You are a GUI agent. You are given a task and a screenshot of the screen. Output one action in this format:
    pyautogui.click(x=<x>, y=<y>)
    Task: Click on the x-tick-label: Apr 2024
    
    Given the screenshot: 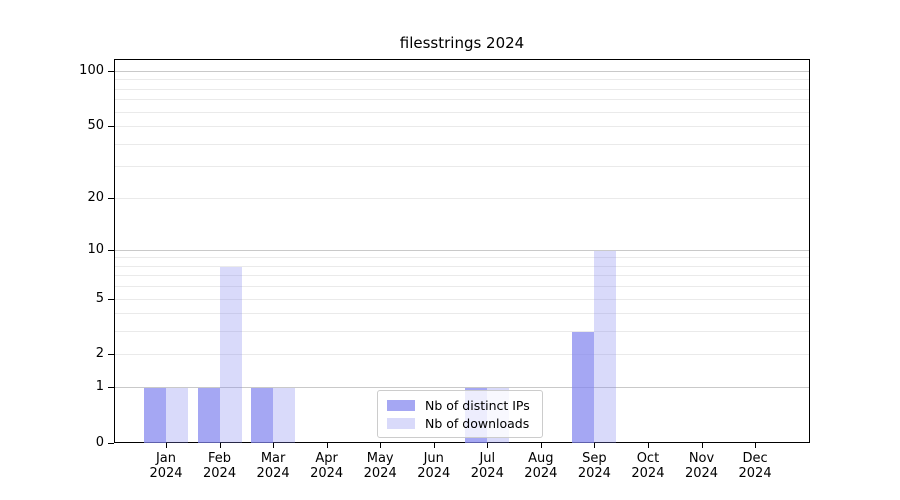 What is the action you would take?
    pyautogui.click(x=327, y=466)
    